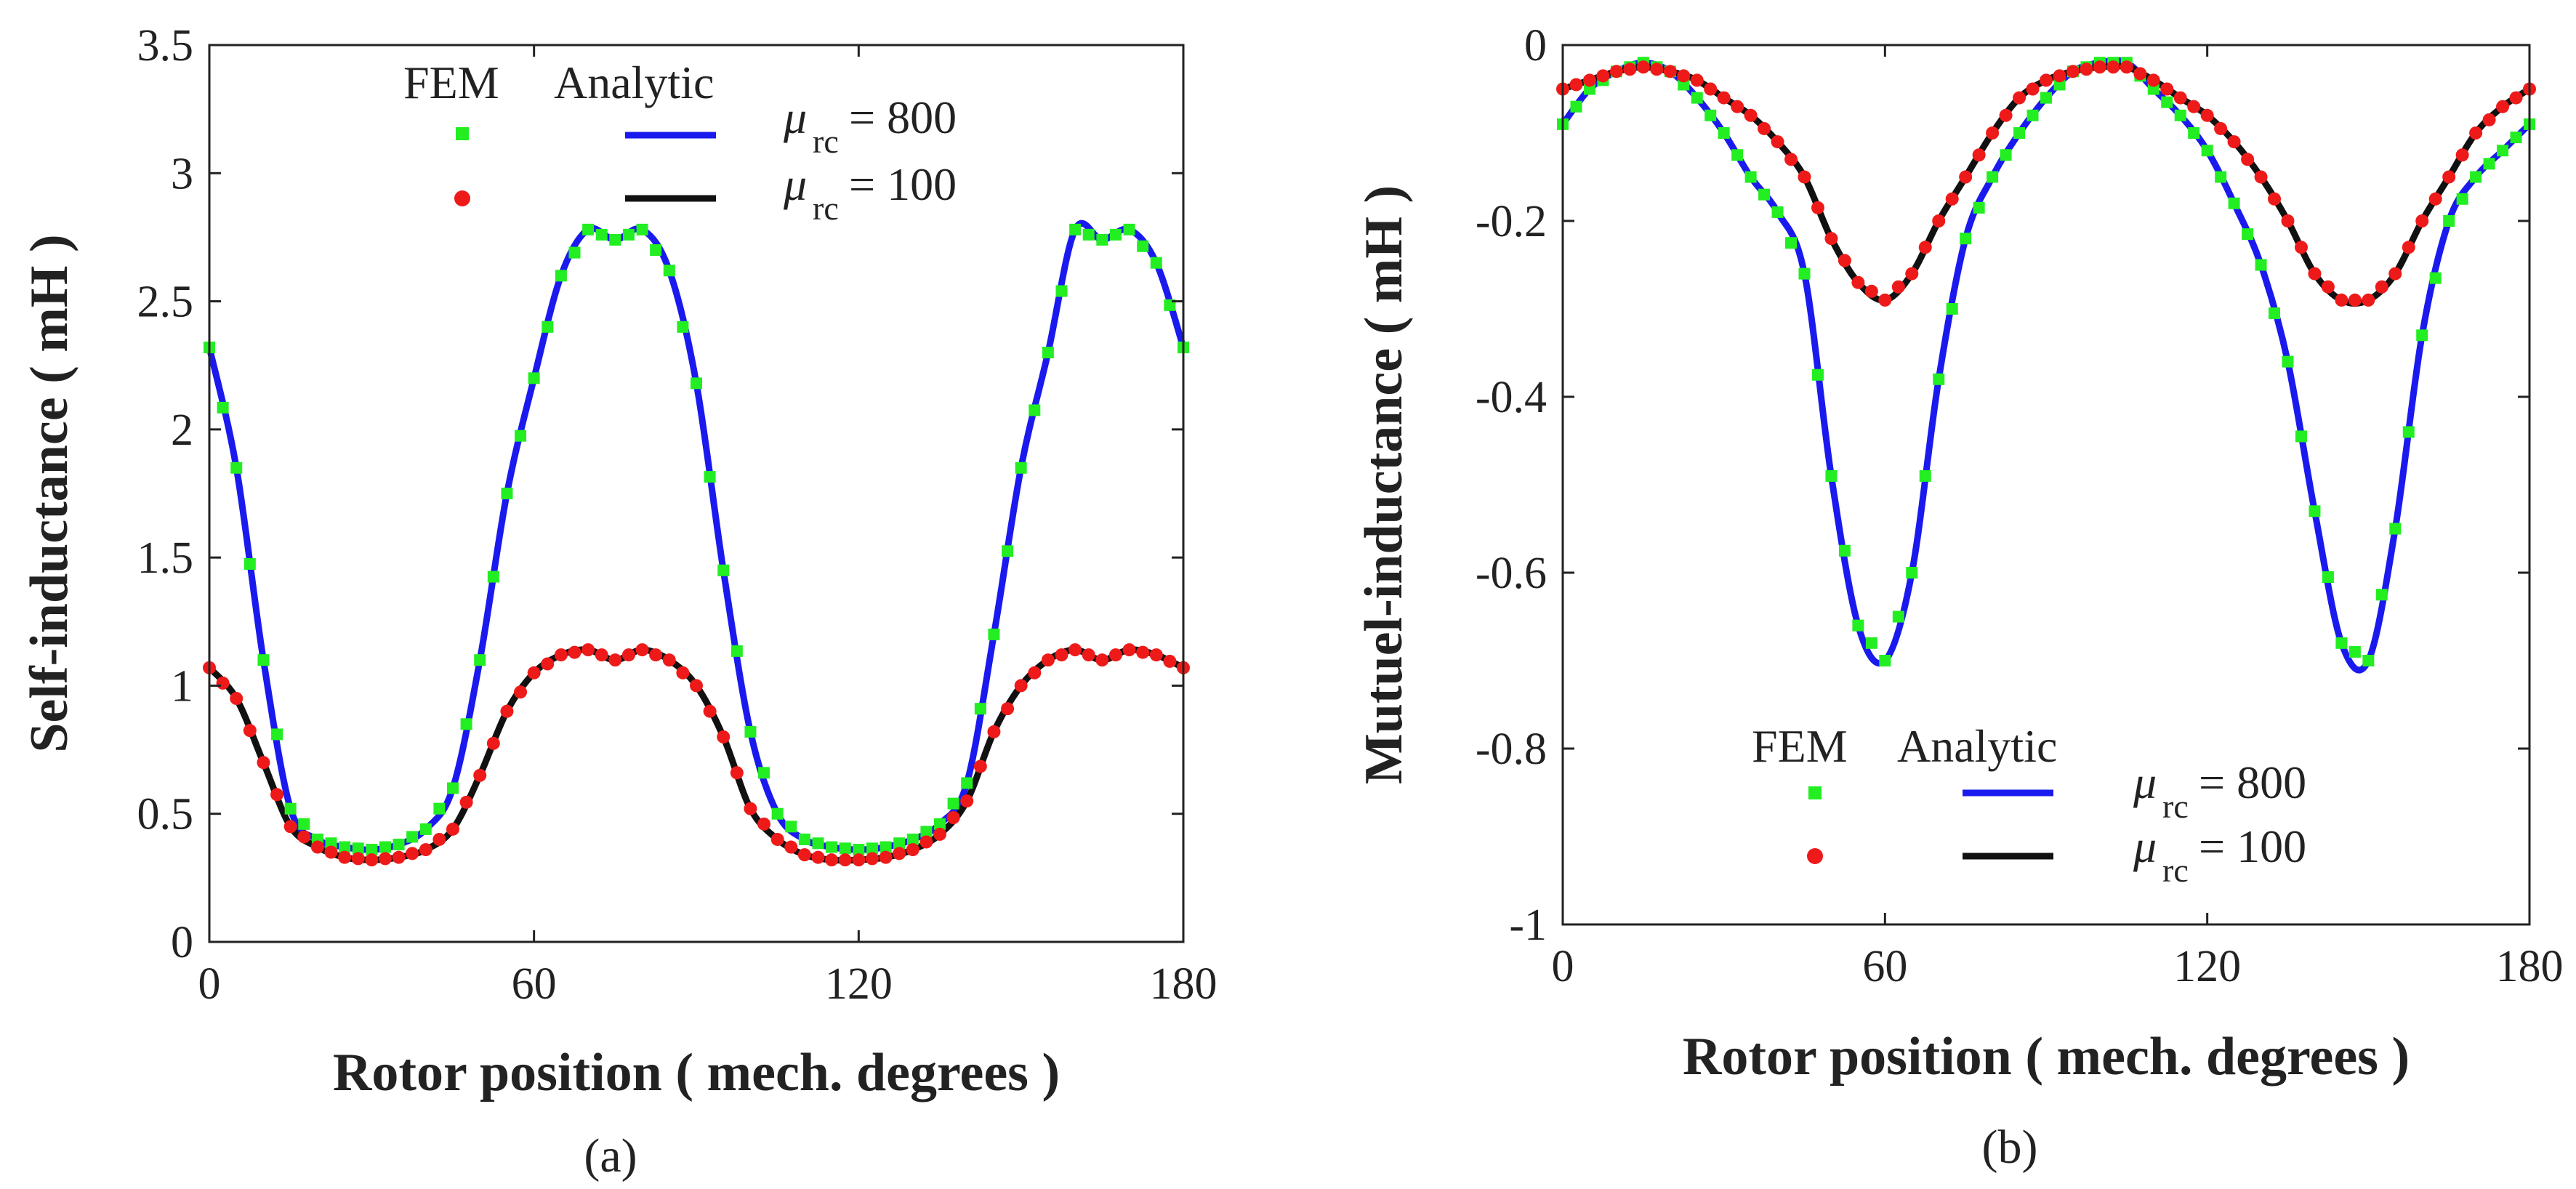 This screenshot has height=1189, width=2576. What do you see at coordinates (182, 173) in the screenshot?
I see `panel-a-y-tick-label: 3` at bounding box center [182, 173].